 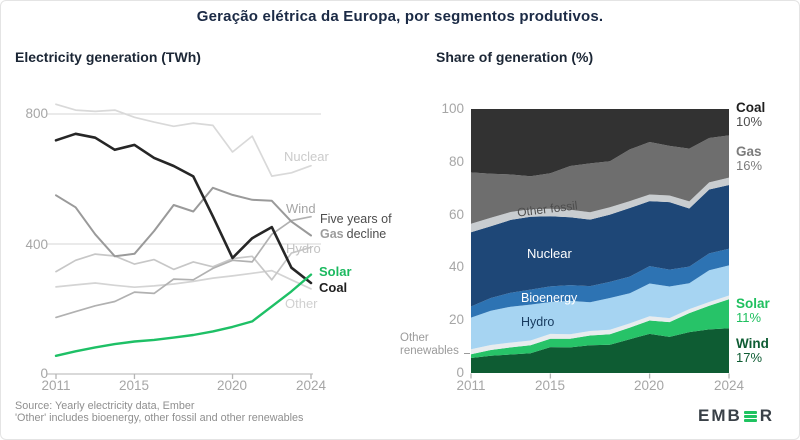 I want to click on coal-end-name: Coal, so click(x=751, y=107).